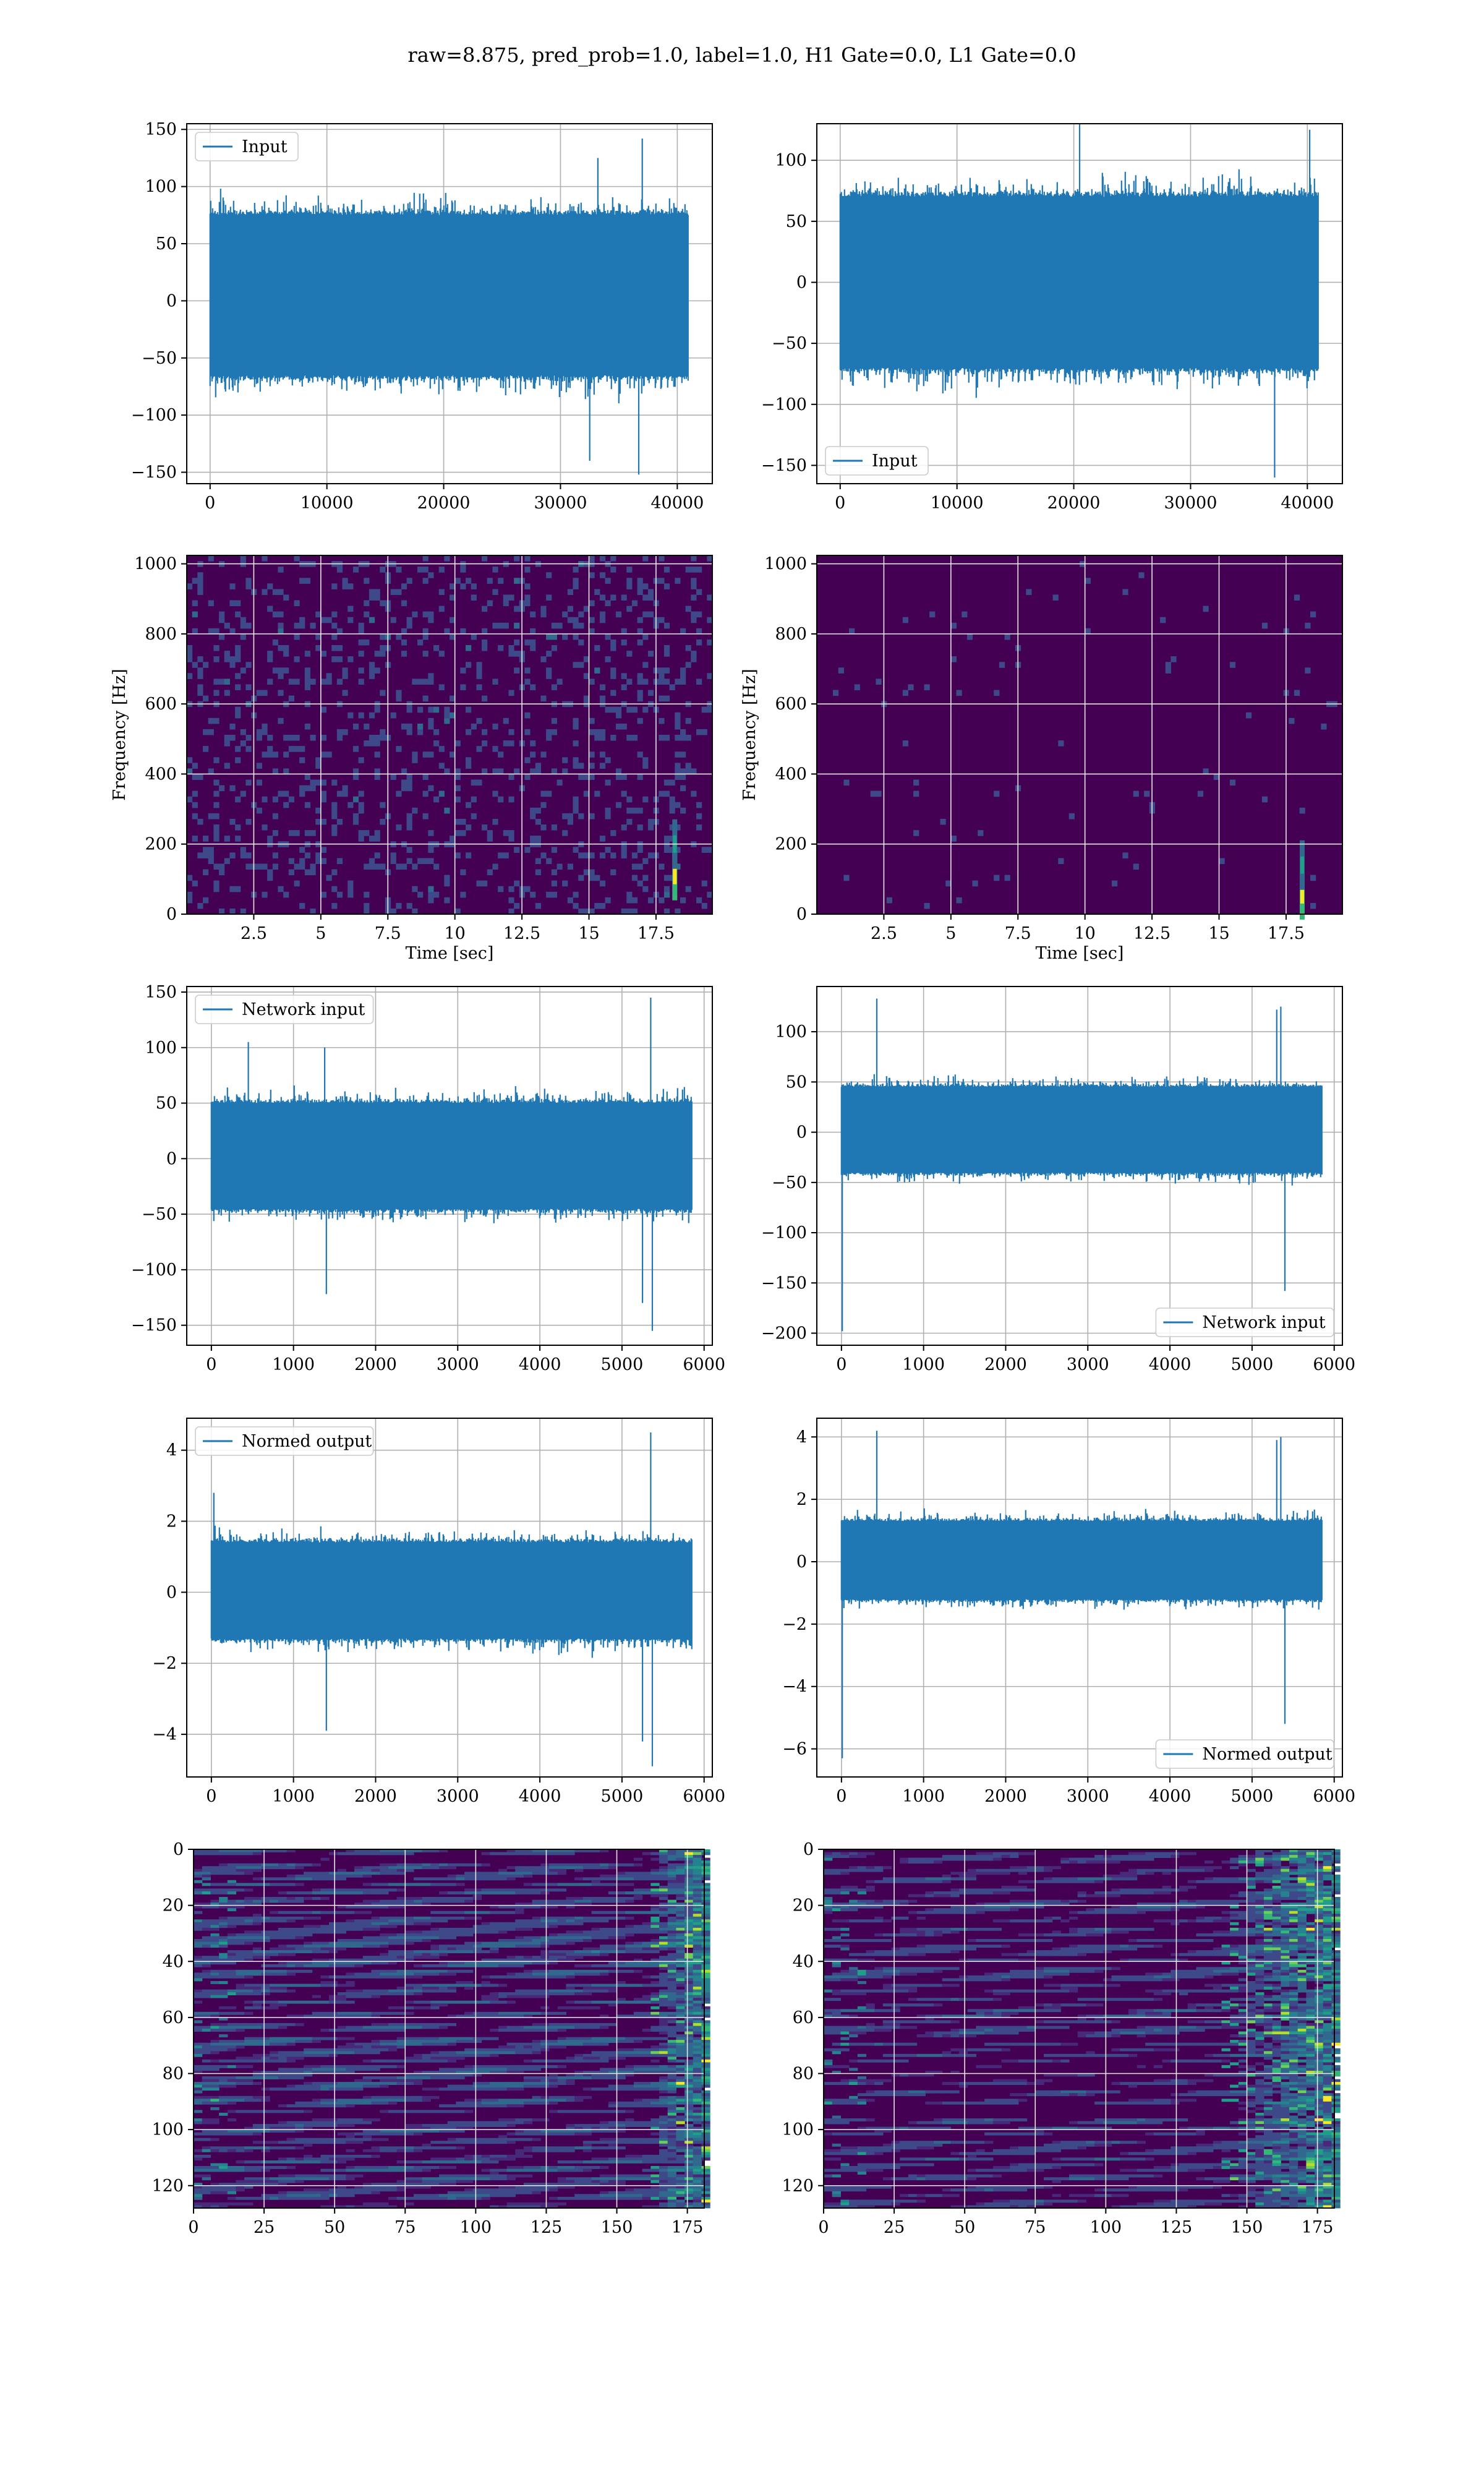 Image resolution: width=1484 pixels, height=2474 pixels. What do you see at coordinates (164, 1663) in the screenshot?
I see `y-tick-label: −2` at bounding box center [164, 1663].